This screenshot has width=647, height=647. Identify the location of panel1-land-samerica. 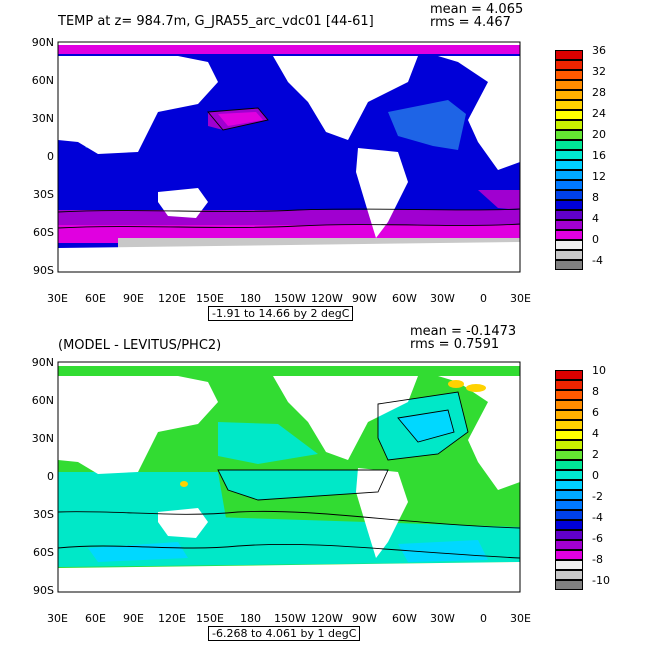
(382, 193).